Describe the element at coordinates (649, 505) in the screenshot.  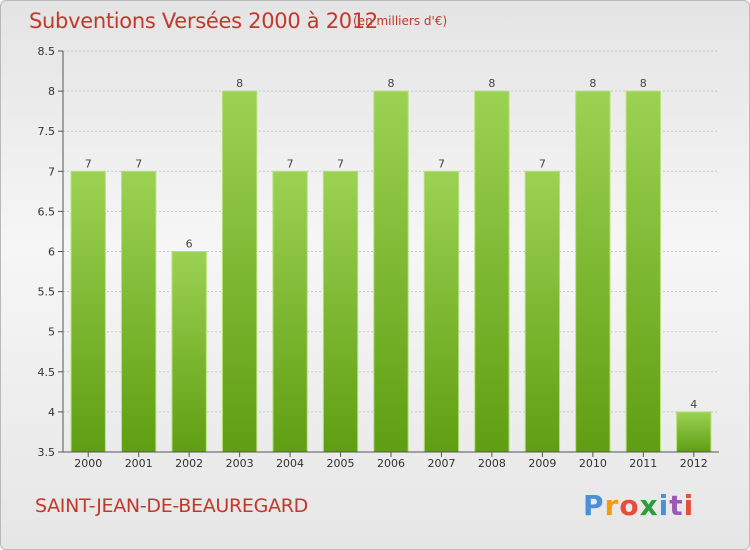
I see `logo-letter: x` at that location.